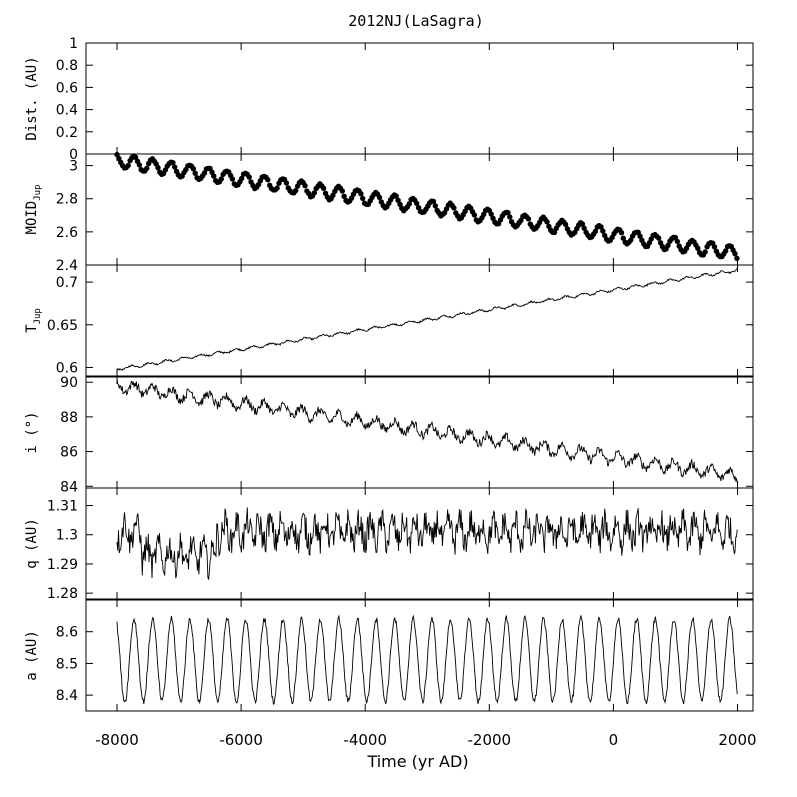 The height and width of the screenshot is (797, 797). What do you see at coordinates (389, 212) in the screenshot?
I see `panel-moid: 2.4 2.6 2.8 3 MOIDJup` at bounding box center [389, 212].